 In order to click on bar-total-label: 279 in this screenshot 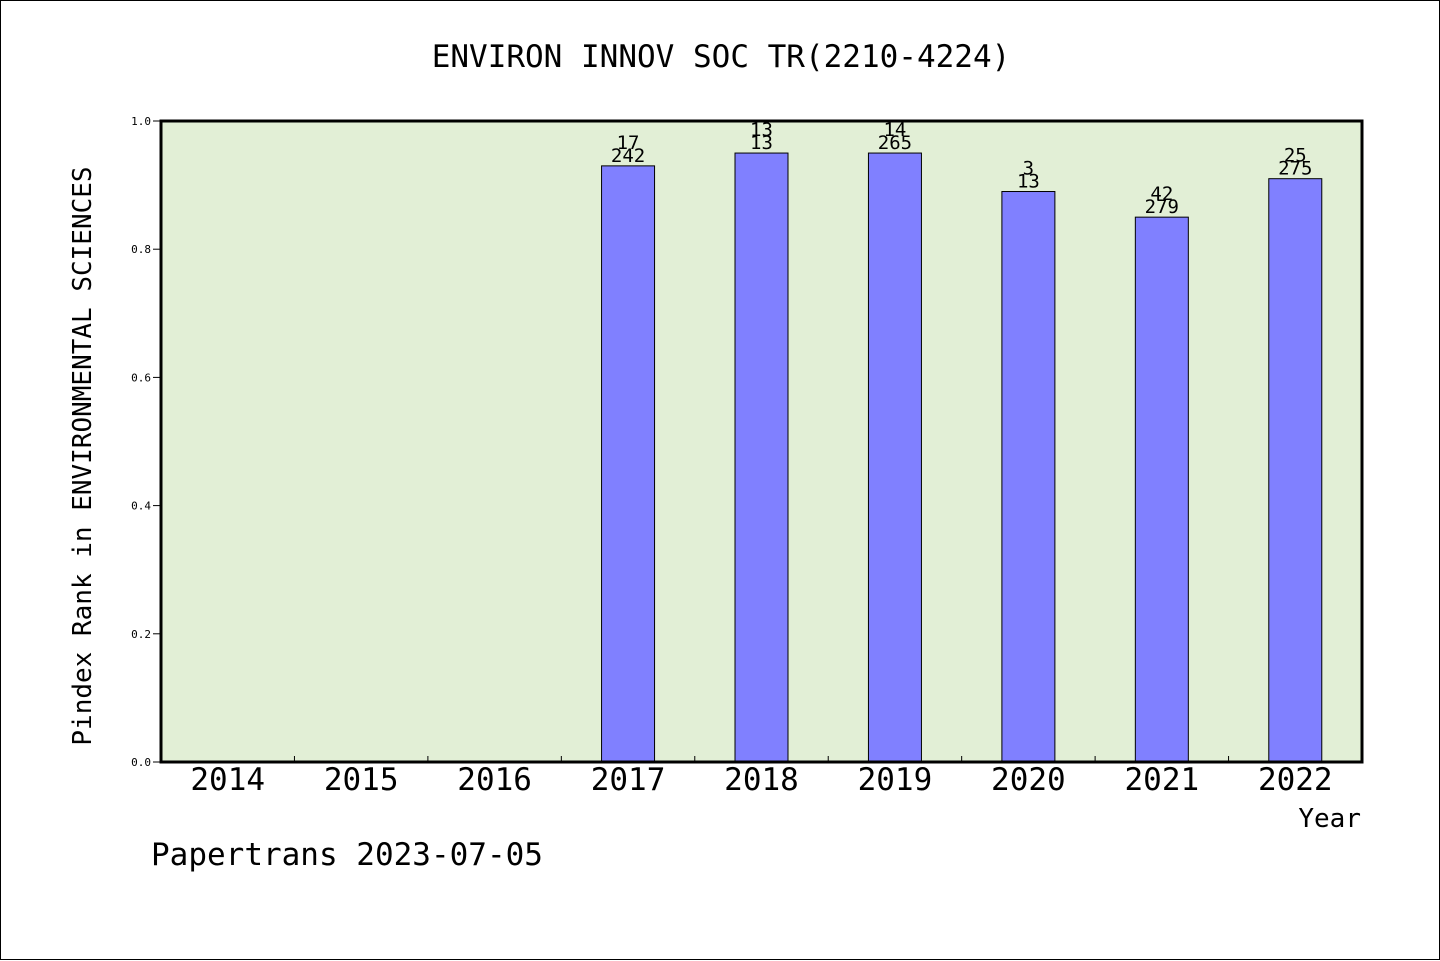, I will do `click(1162, 207)`.